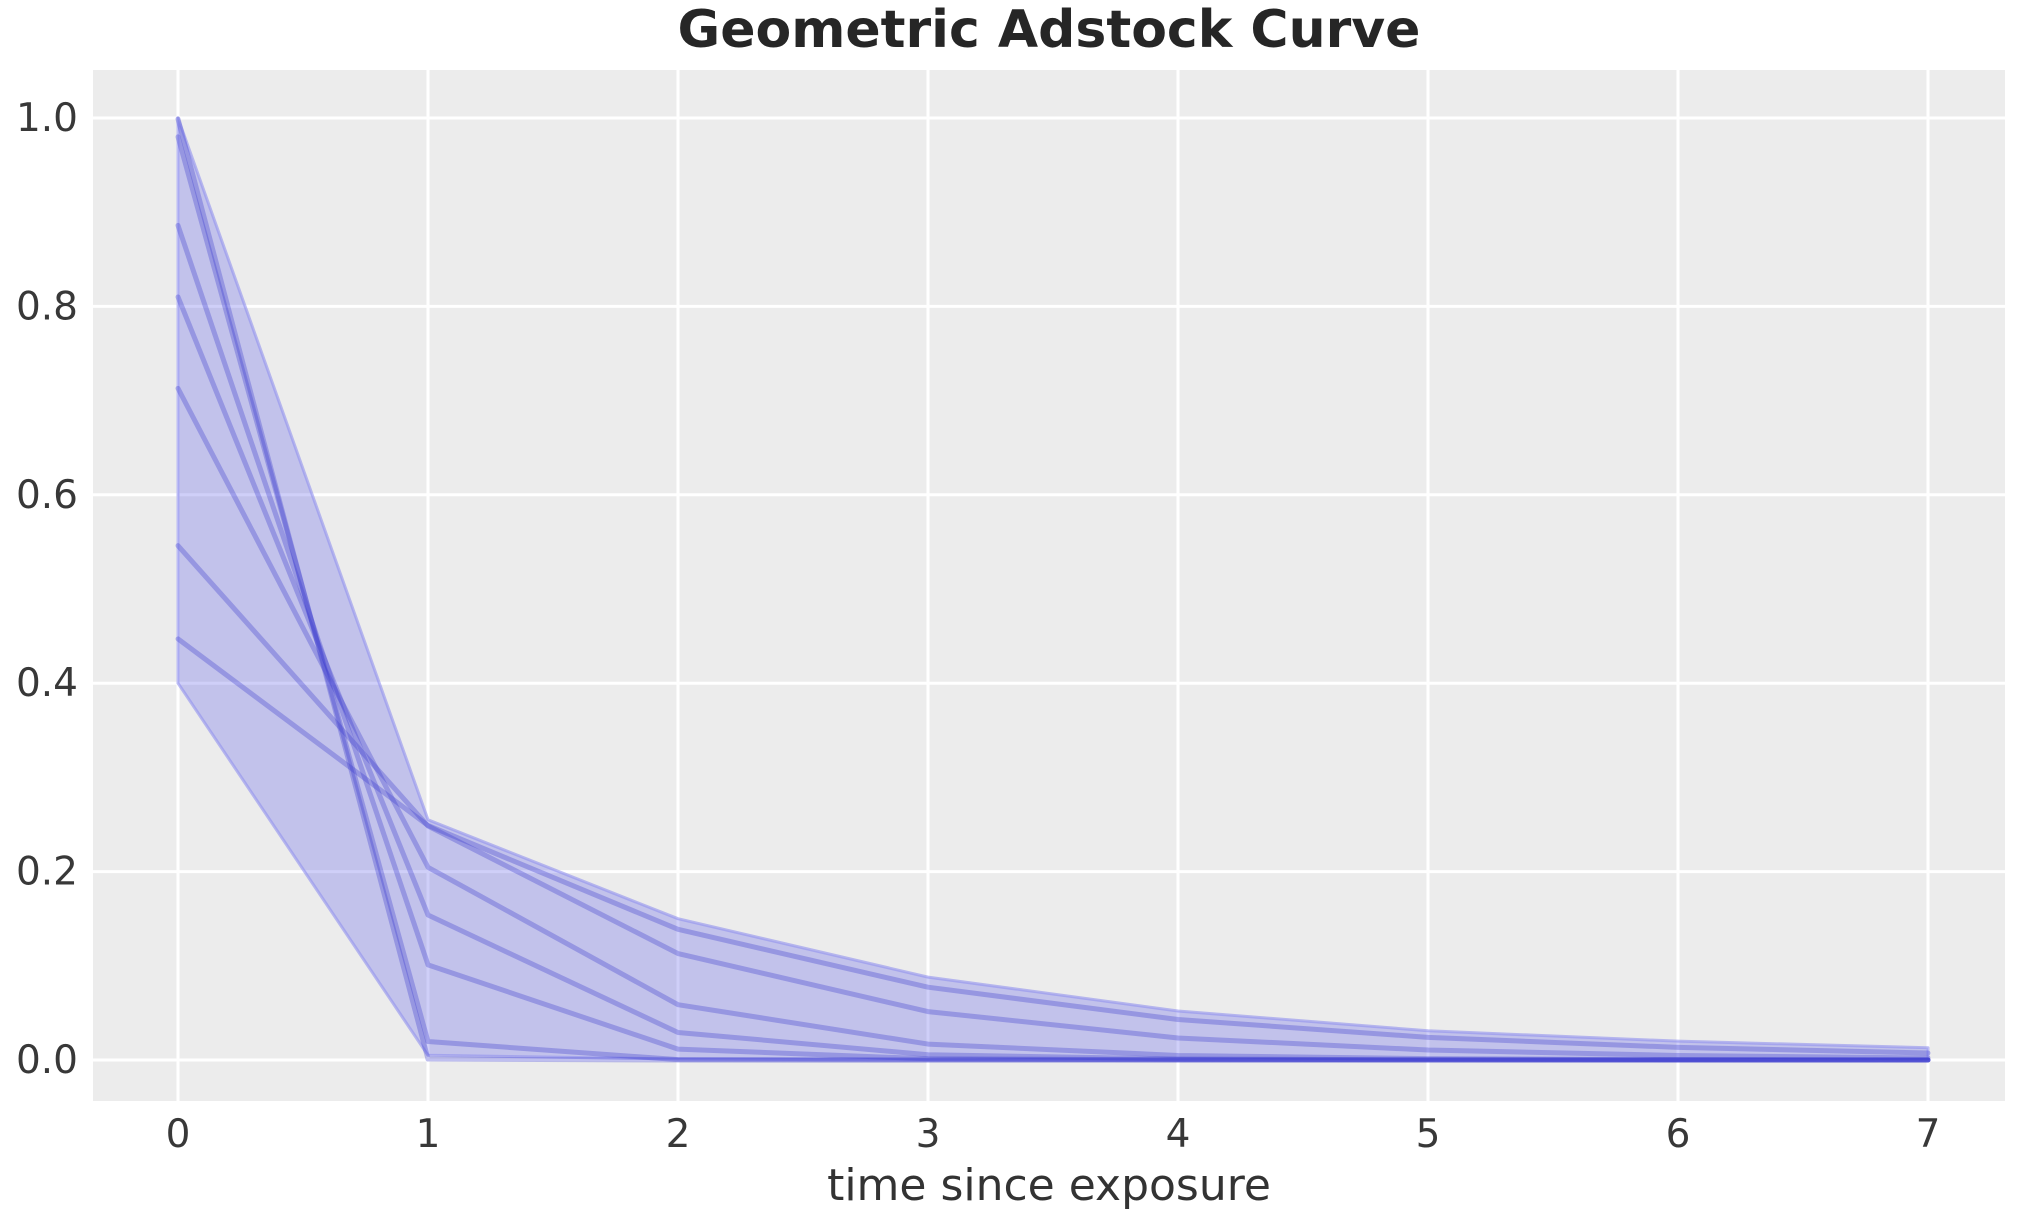 This screenshot has width=2023, height=1227. What do you see at coordinates (1053, 1134) in the screenshot?
I see `x-axis-tick-labels: 0 1 2 3 4 5 6 7` at bounding box center [1053, 1134].